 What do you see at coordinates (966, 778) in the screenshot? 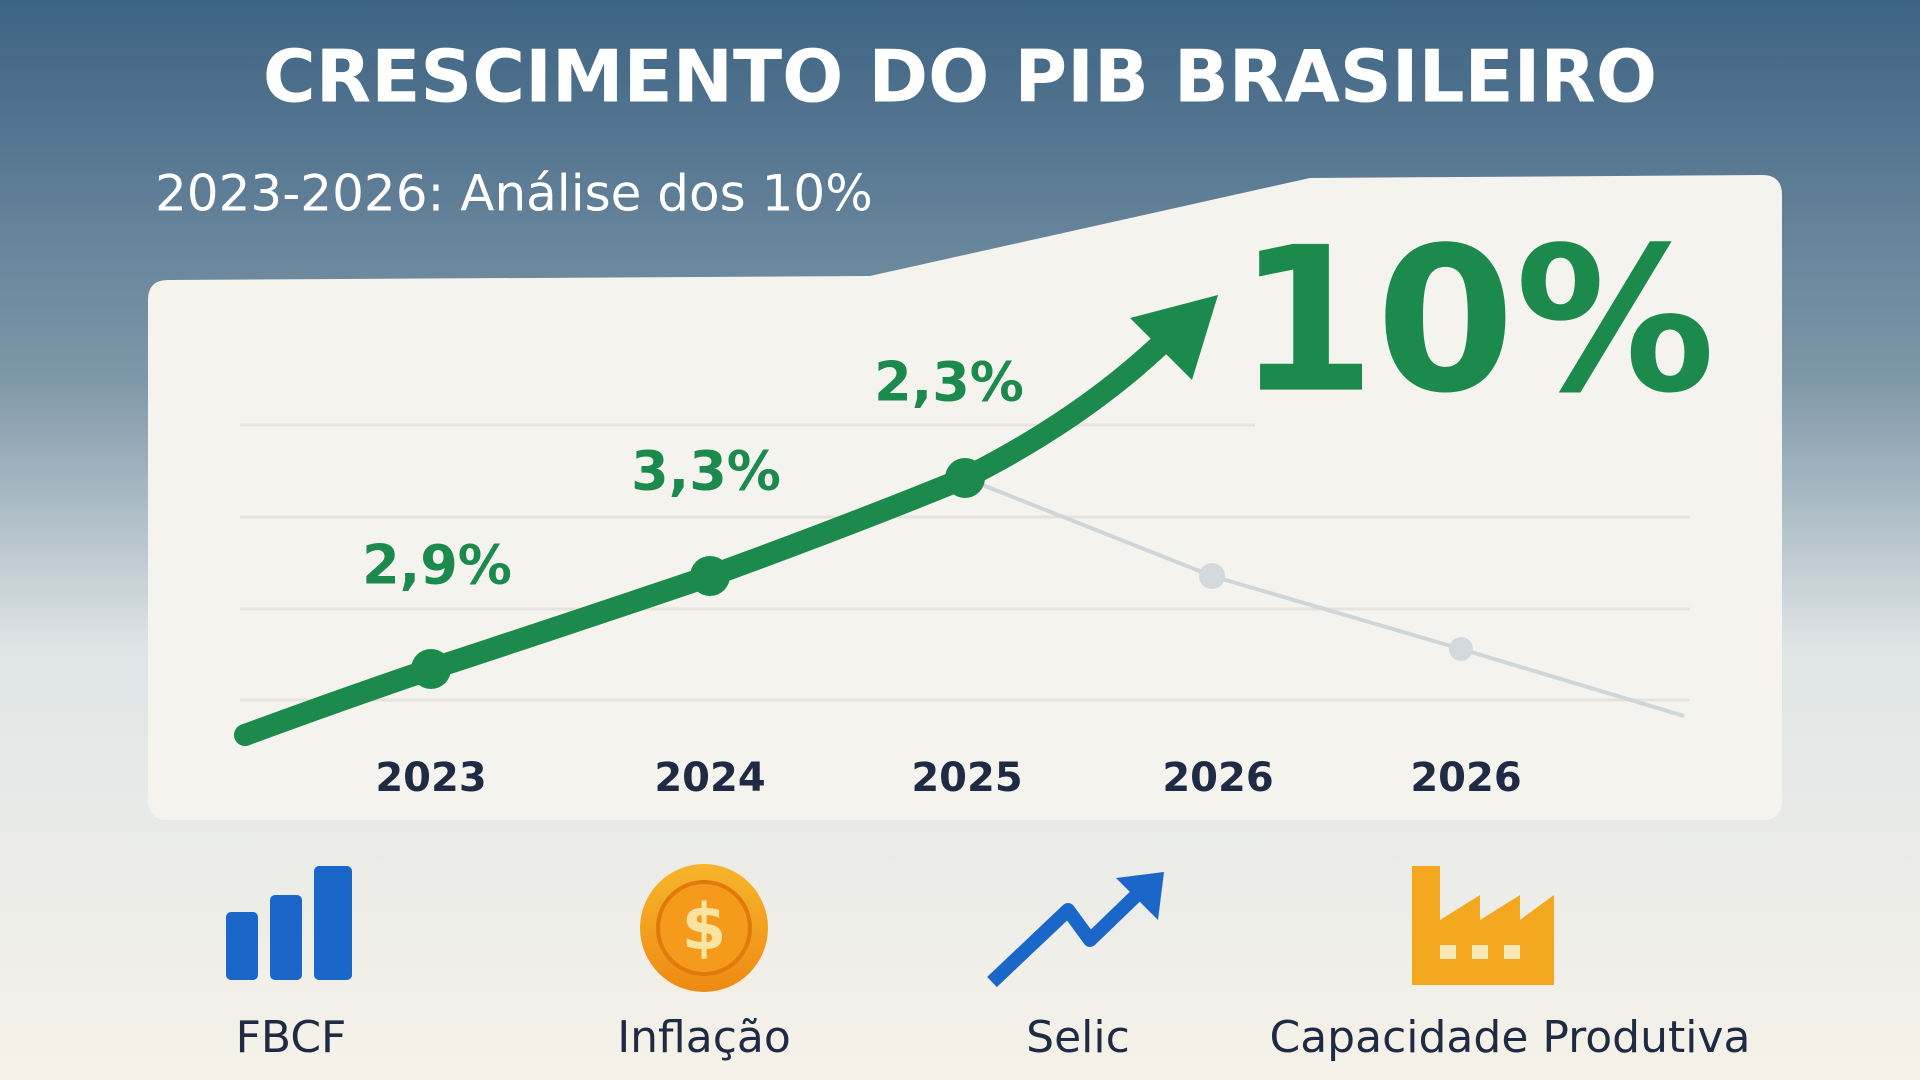
I see `year-label: 2025` at bounding box center [966, 778].